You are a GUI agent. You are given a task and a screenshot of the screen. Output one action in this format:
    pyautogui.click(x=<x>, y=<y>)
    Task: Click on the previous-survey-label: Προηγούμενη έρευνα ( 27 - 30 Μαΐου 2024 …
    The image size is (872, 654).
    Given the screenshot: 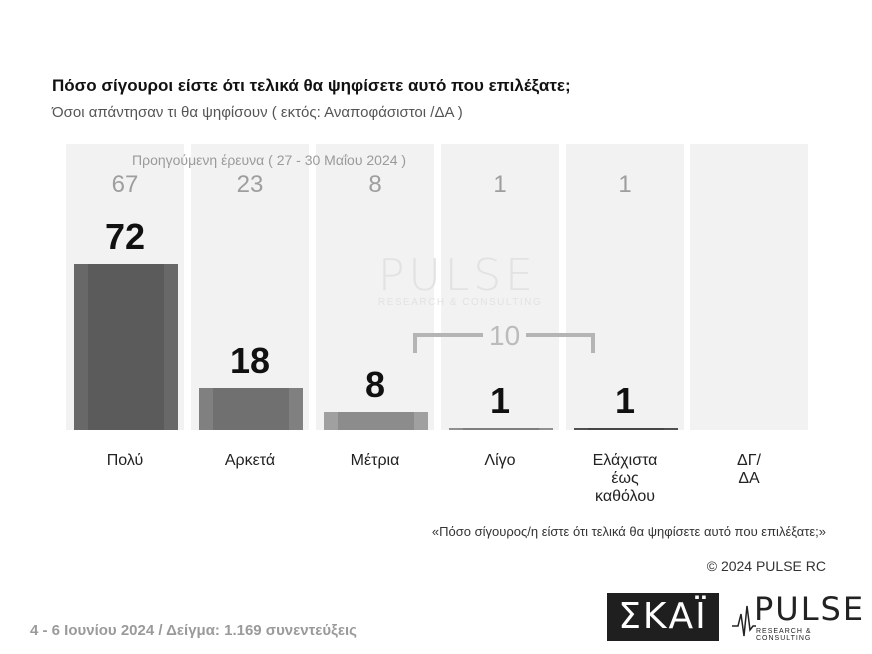 What is the action you would take?
    pyautogui.click(x=269, y=160)
    